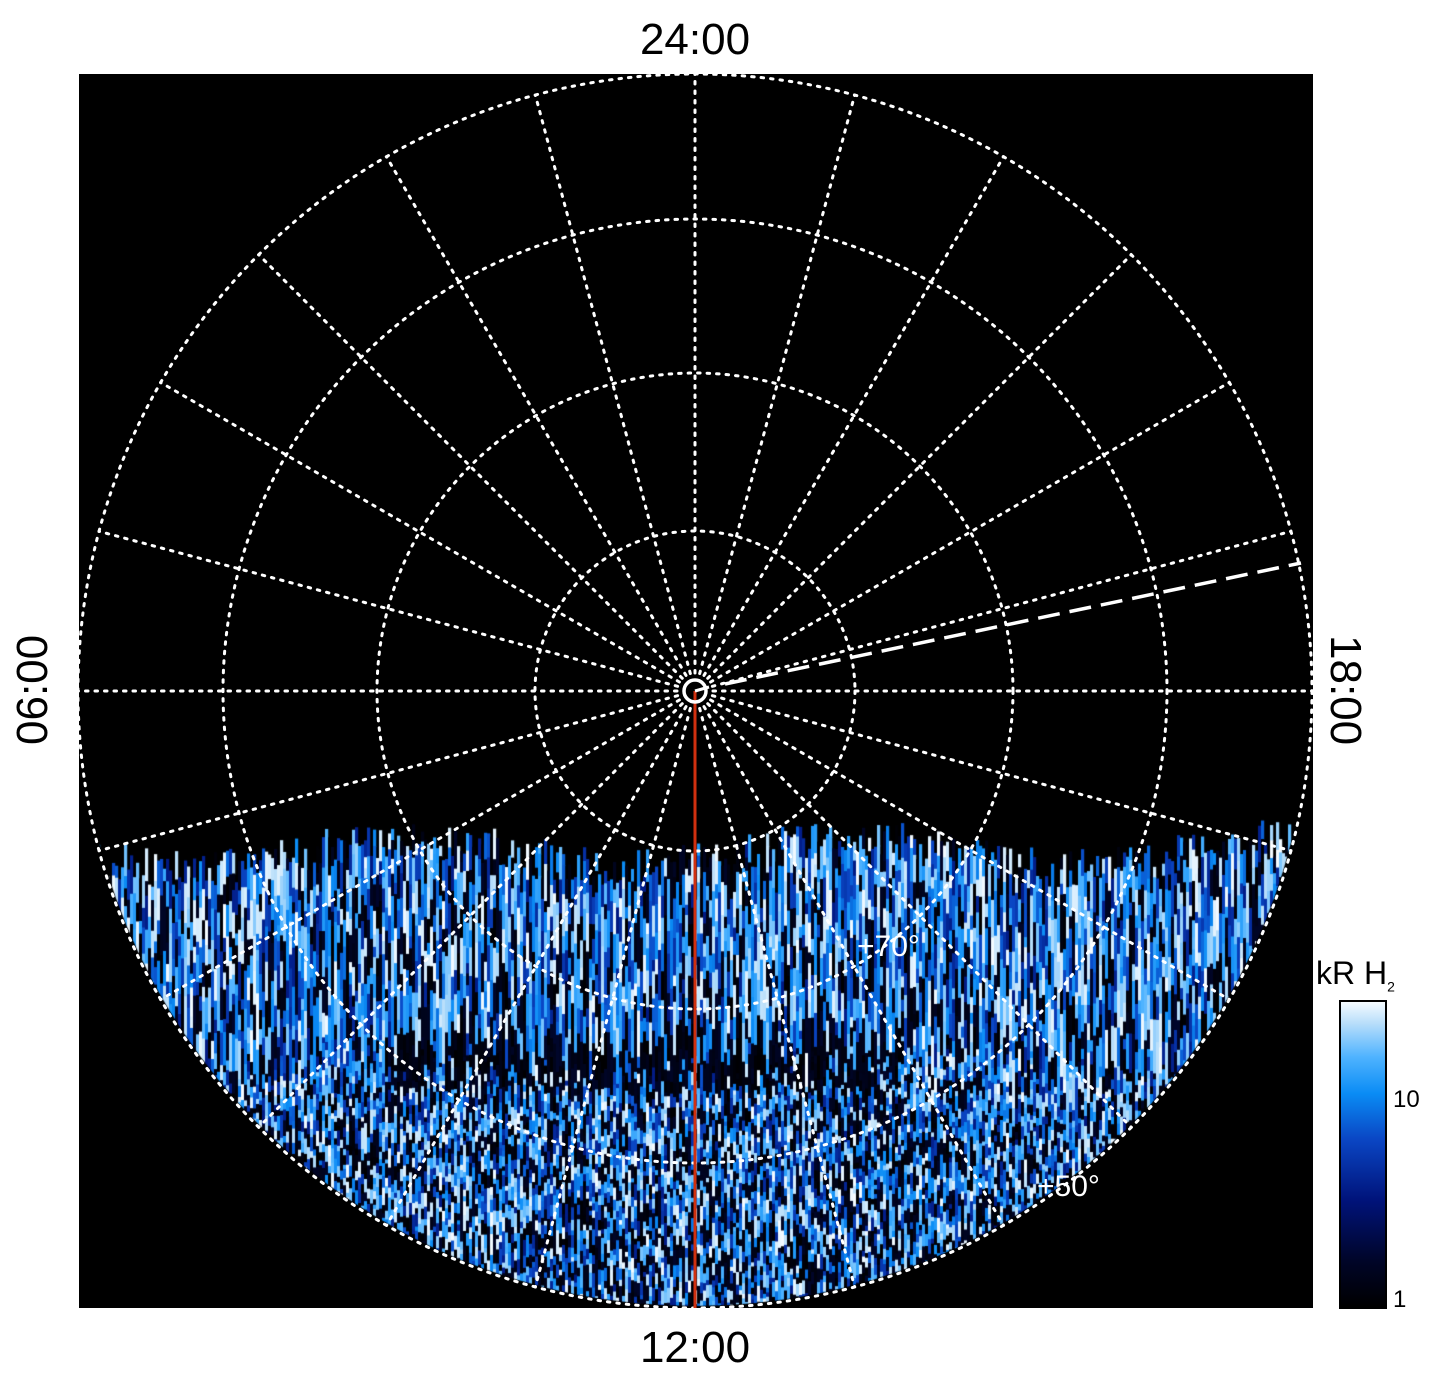 Image resolution: width=1447 pixels, height=1384 pixels. I want to click on local-time-label-12: 12:00, so click(695, 1347).